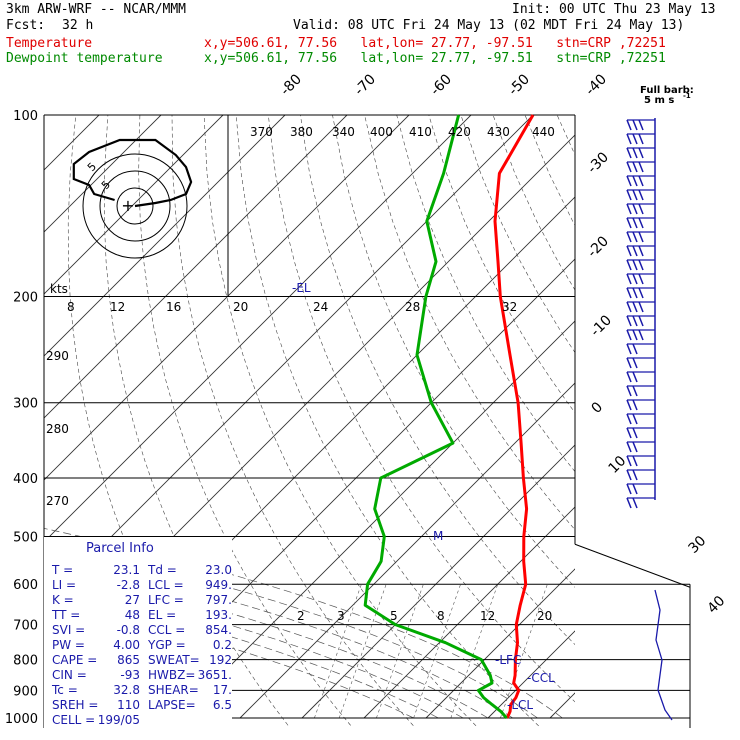  I want to click on theta-left-label: 290, so click(57, 356).